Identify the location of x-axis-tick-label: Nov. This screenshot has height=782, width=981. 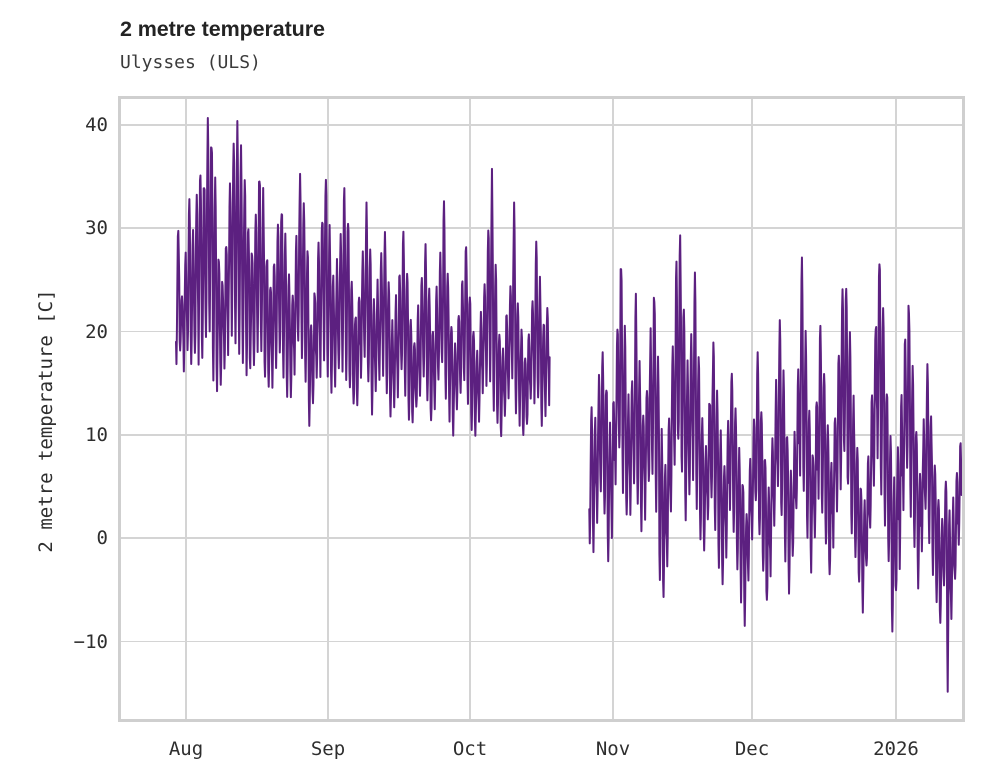
(613, 749).